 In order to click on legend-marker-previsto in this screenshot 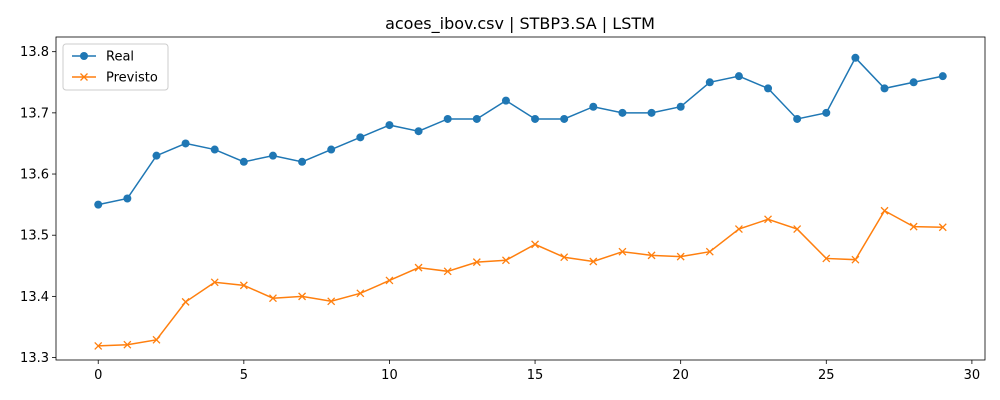, I will do `click(84, 77)`.